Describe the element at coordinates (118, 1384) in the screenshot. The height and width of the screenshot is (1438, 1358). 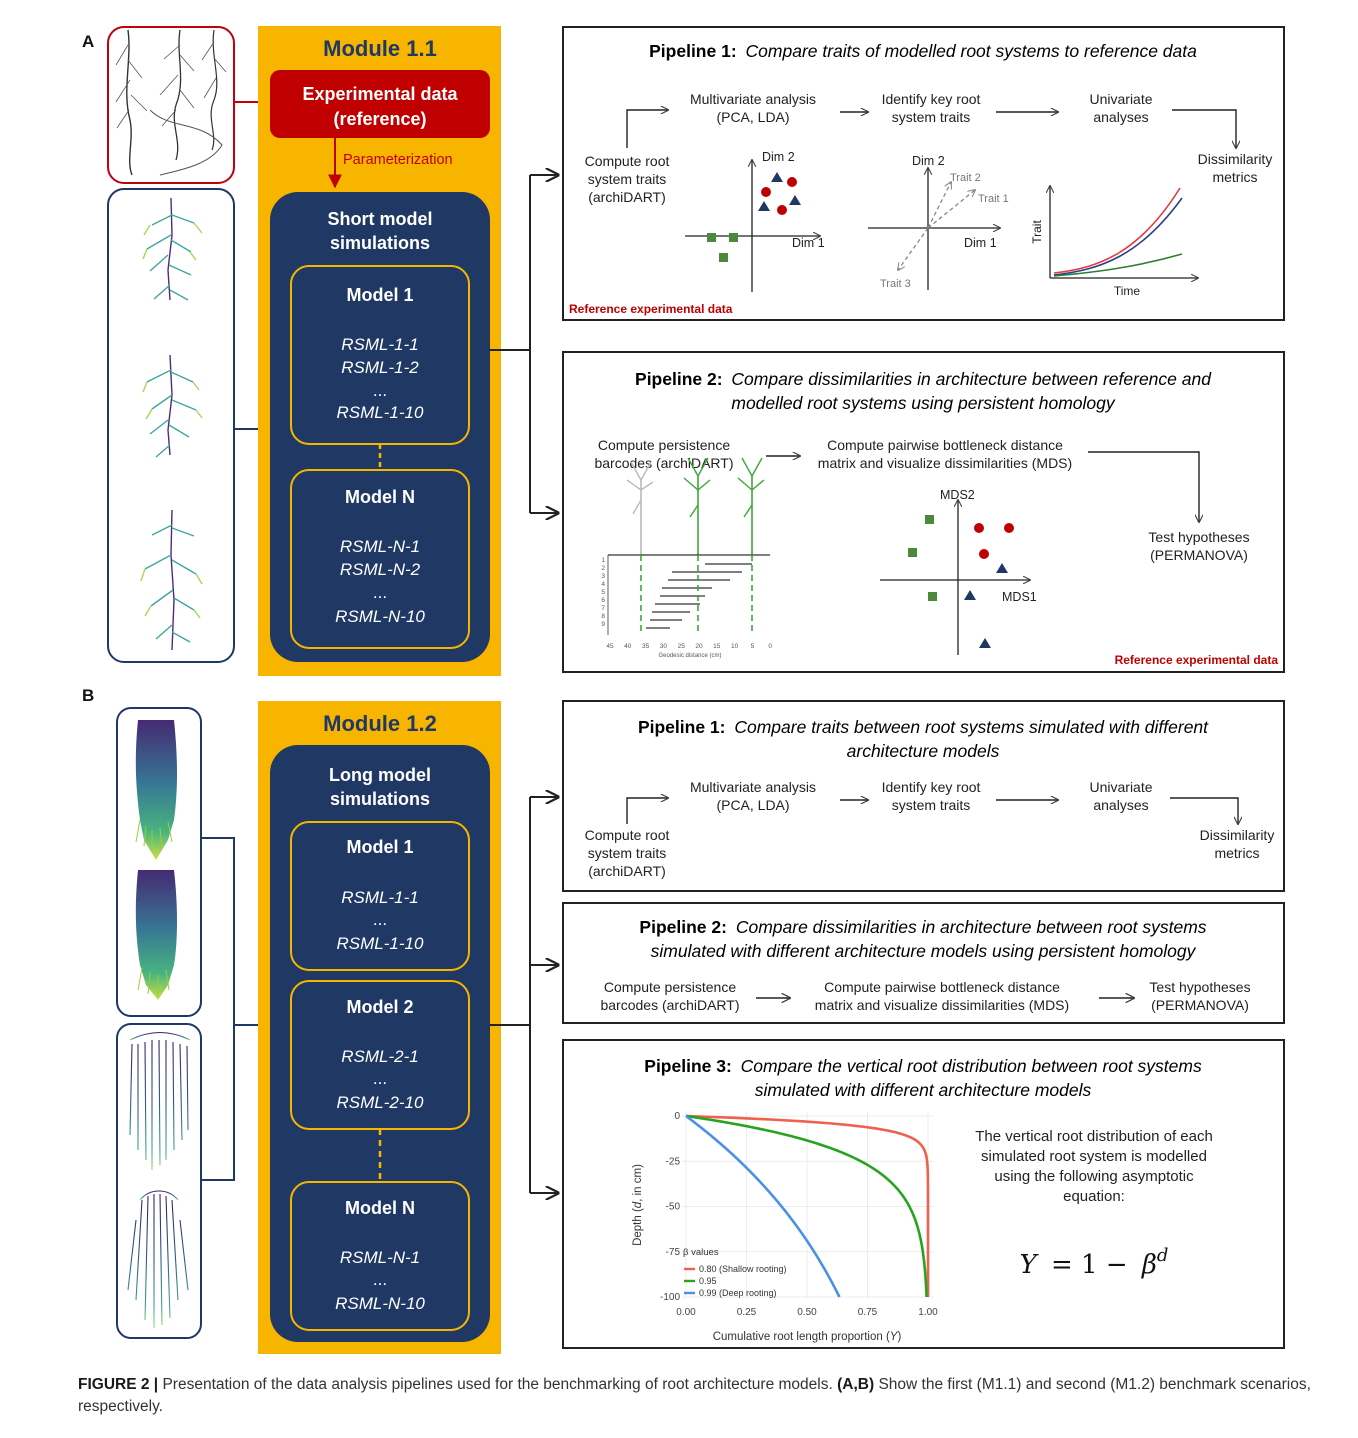
I see `caption-label: FIGURE 2 |` at that location.